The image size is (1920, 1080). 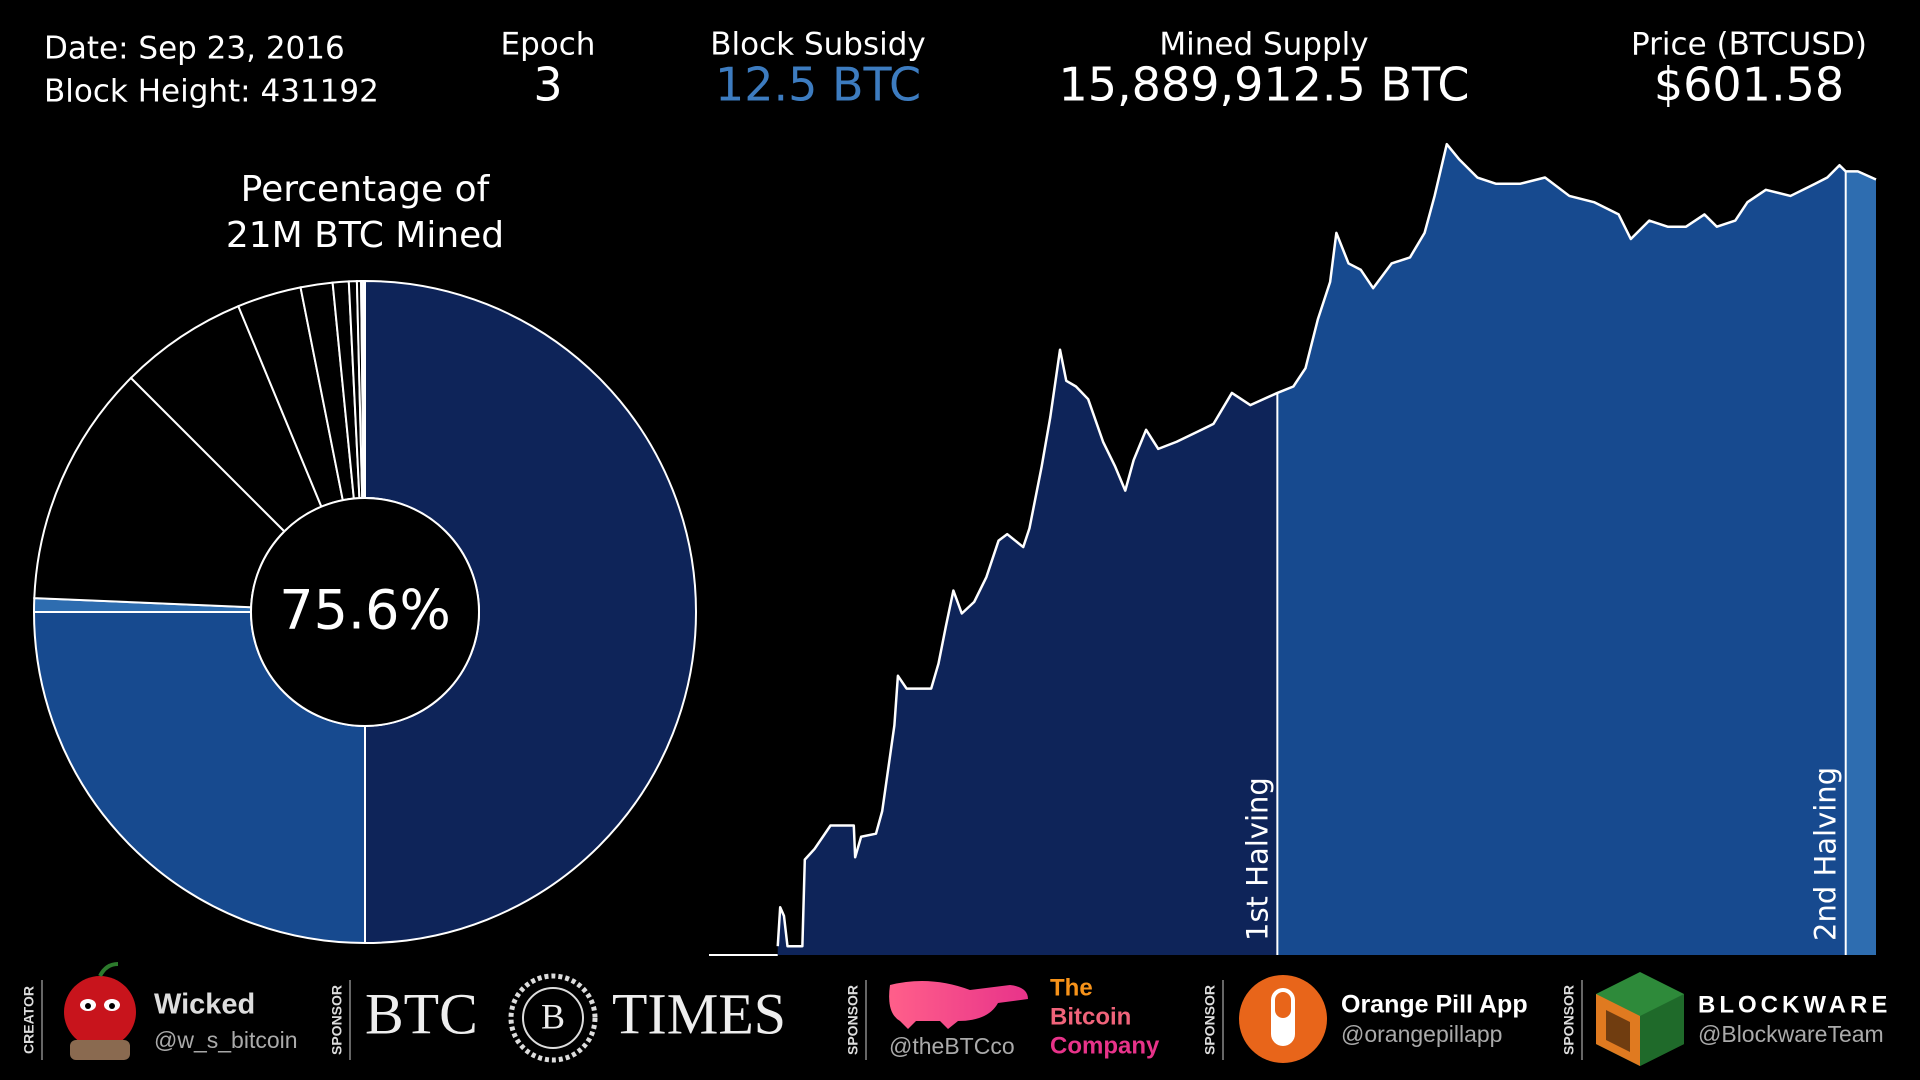 I want to click on subsidy-value: 12.5 BTC, so click(x=818, y=85).